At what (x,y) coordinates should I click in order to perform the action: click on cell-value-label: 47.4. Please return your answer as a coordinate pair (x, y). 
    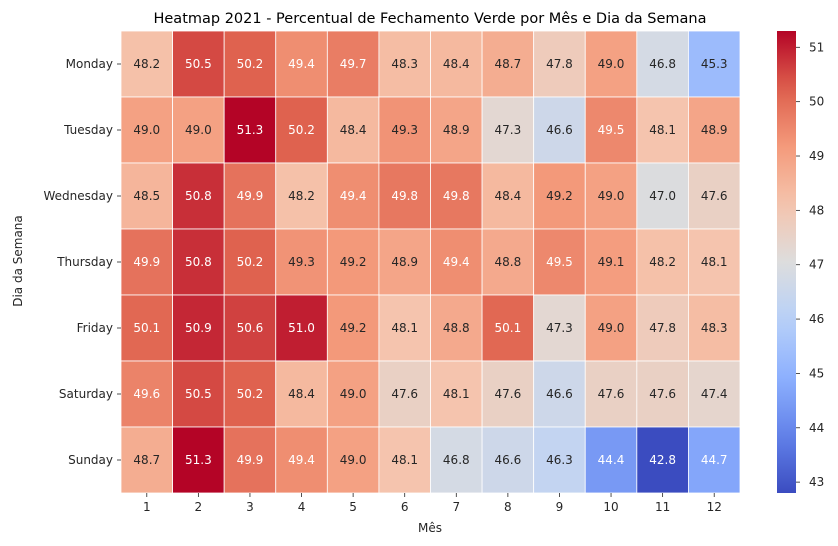
    Looking at the image, I should click on (714, 394).